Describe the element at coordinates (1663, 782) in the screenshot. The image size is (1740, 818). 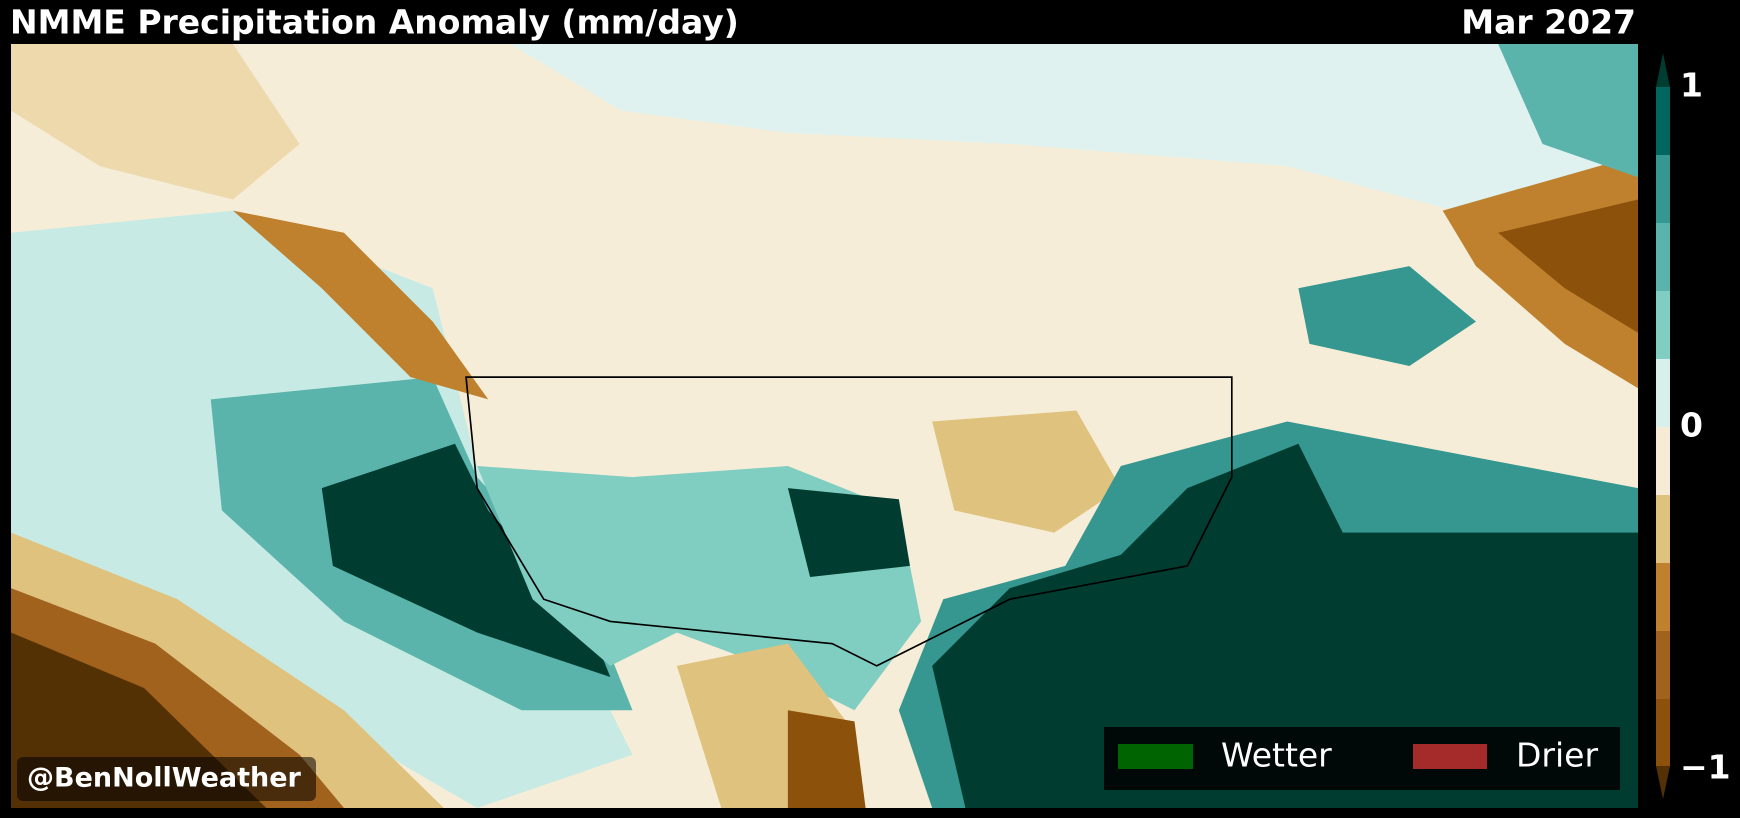
I see `colorbar-bottom` at that location.